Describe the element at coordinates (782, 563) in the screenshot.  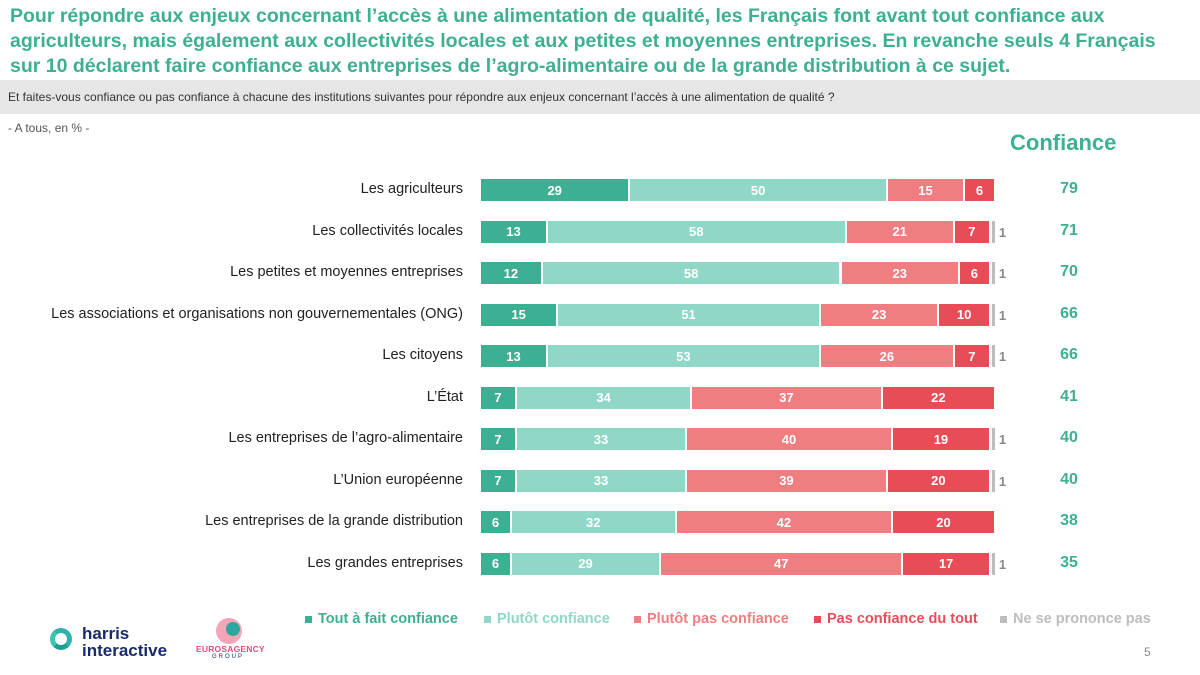
I see `bar-segment: 47` at that location.